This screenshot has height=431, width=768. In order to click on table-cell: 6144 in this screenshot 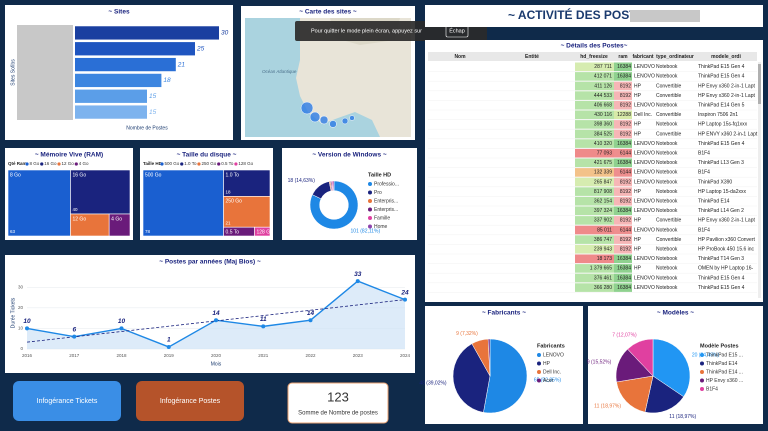, I will do `click(625, 230)`.